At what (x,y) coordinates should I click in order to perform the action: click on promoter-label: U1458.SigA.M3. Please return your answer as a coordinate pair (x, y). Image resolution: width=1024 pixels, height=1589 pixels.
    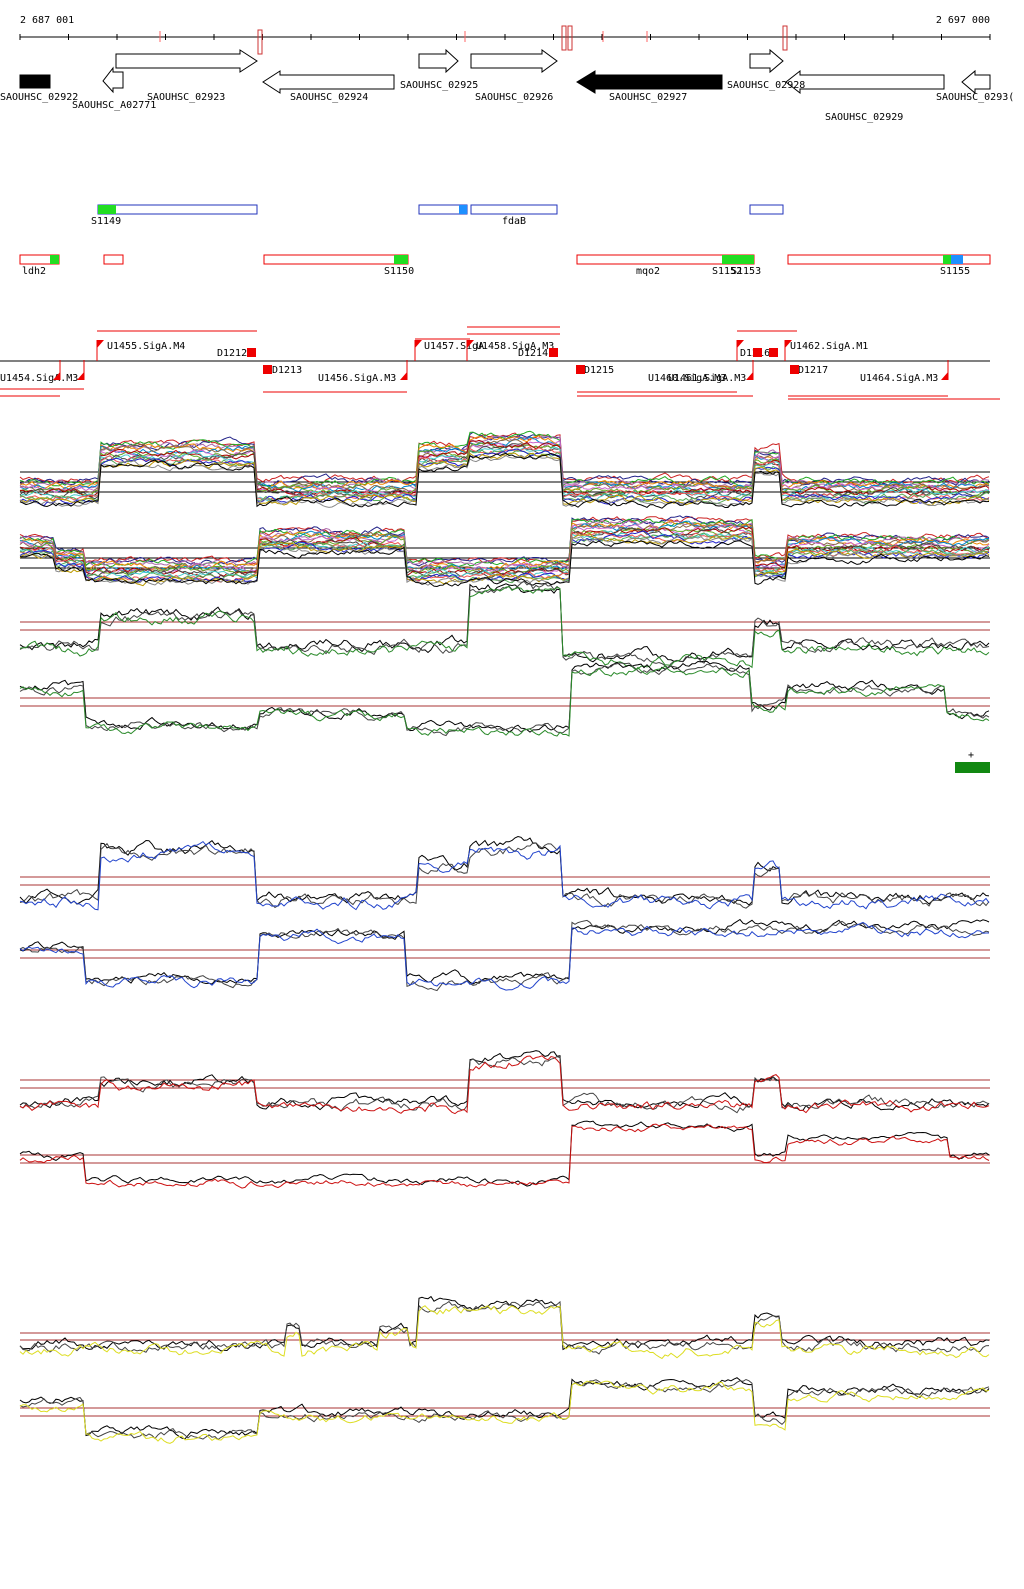
    Looking at the image, I should click on (515, 346).